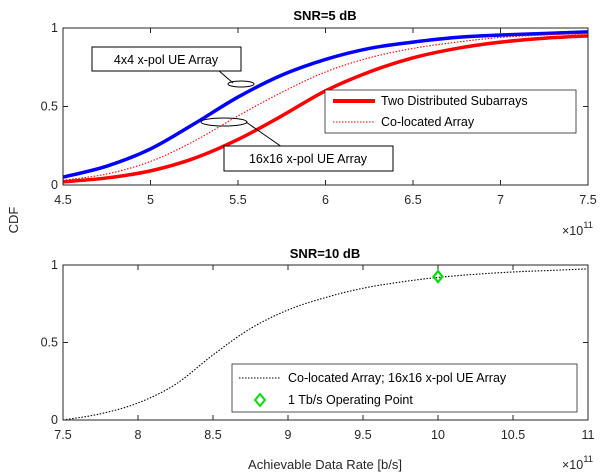  I want to click on top-x-exponent: ×10¹¹, so click(577, 229).